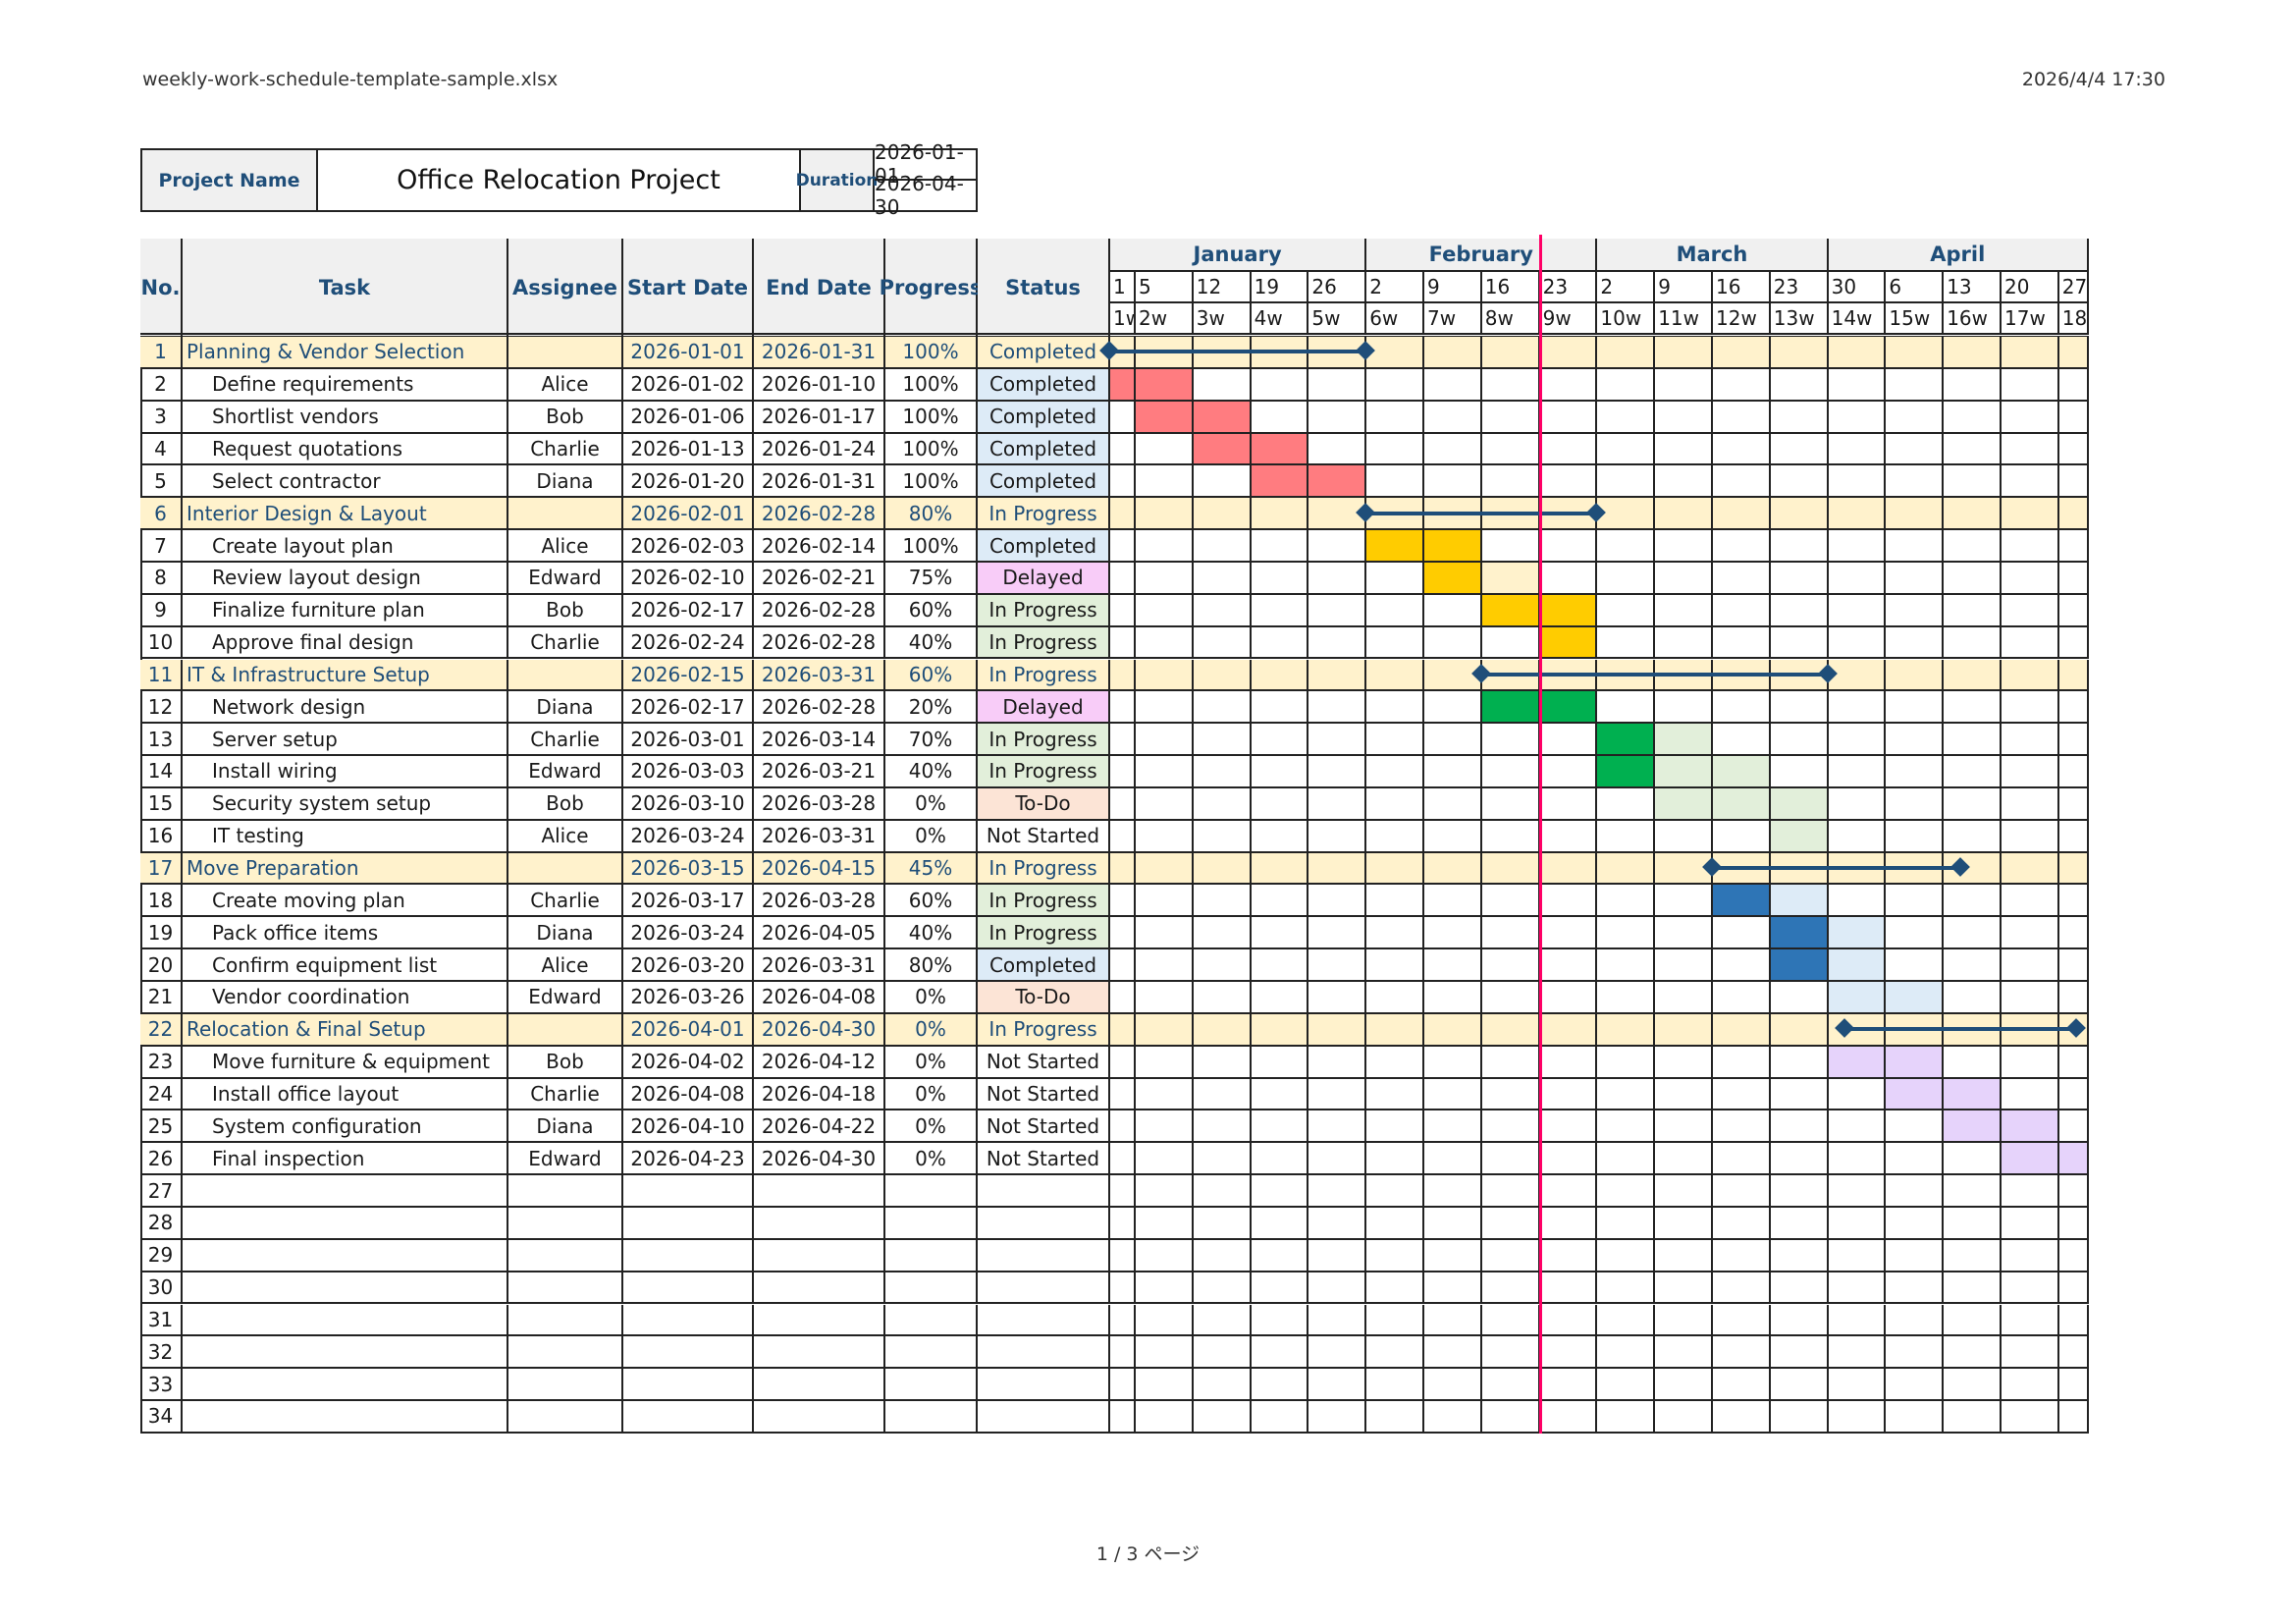 The height and width of the screenshot is (1624, 2296). I want to click on cell-start: 2026-03-20, so click(688, 964).